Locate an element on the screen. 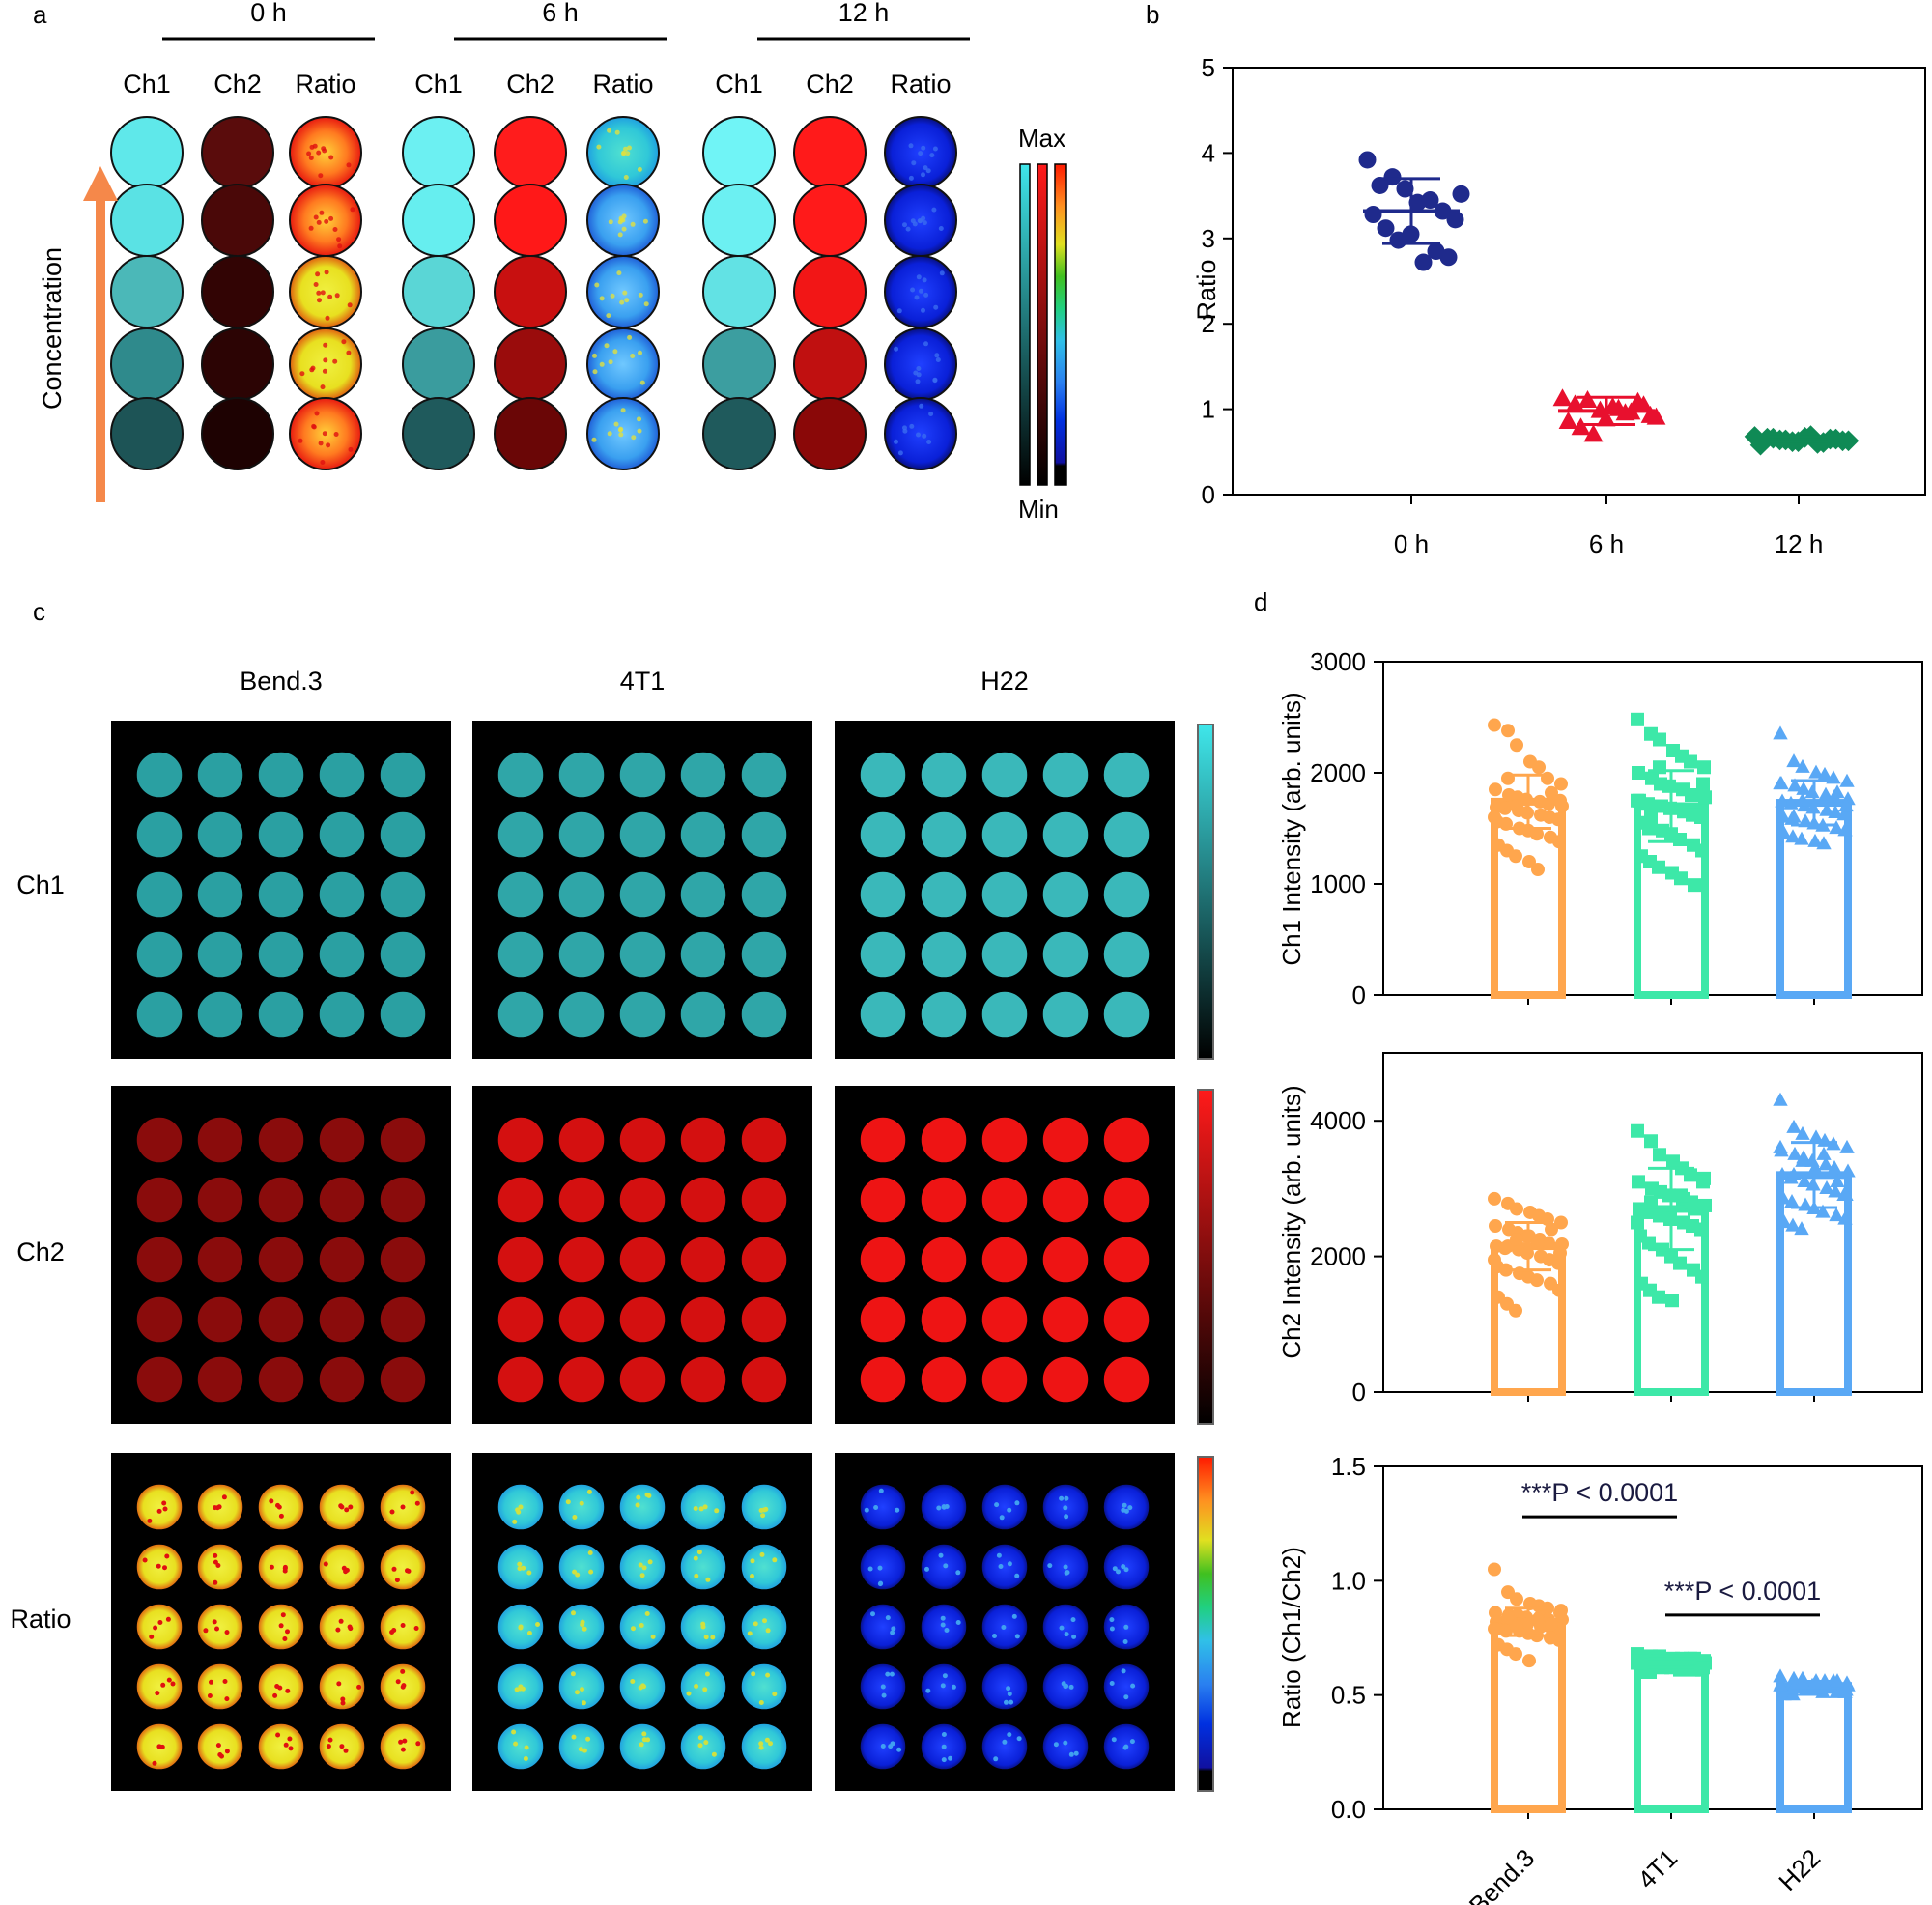 The image size is (1932, 1905). chart-d2-ylabel: Ch2 Intensity (arb. units) is located at coordinates (1291, 1221).